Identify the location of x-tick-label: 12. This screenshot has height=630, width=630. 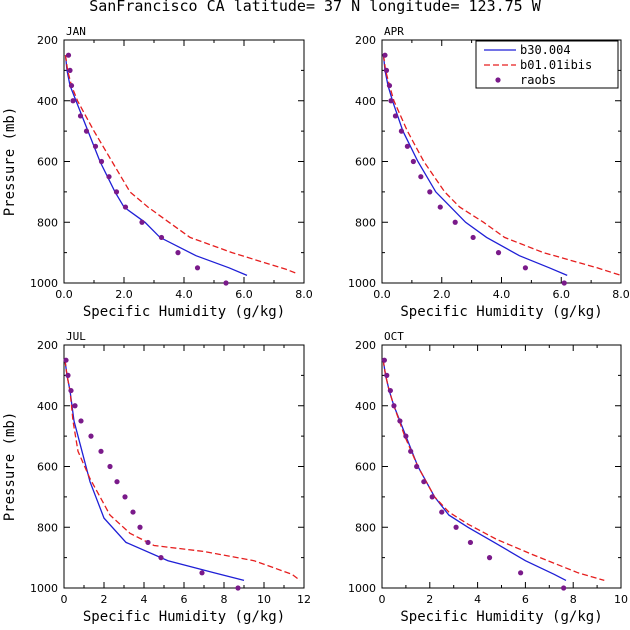
(304, 599).